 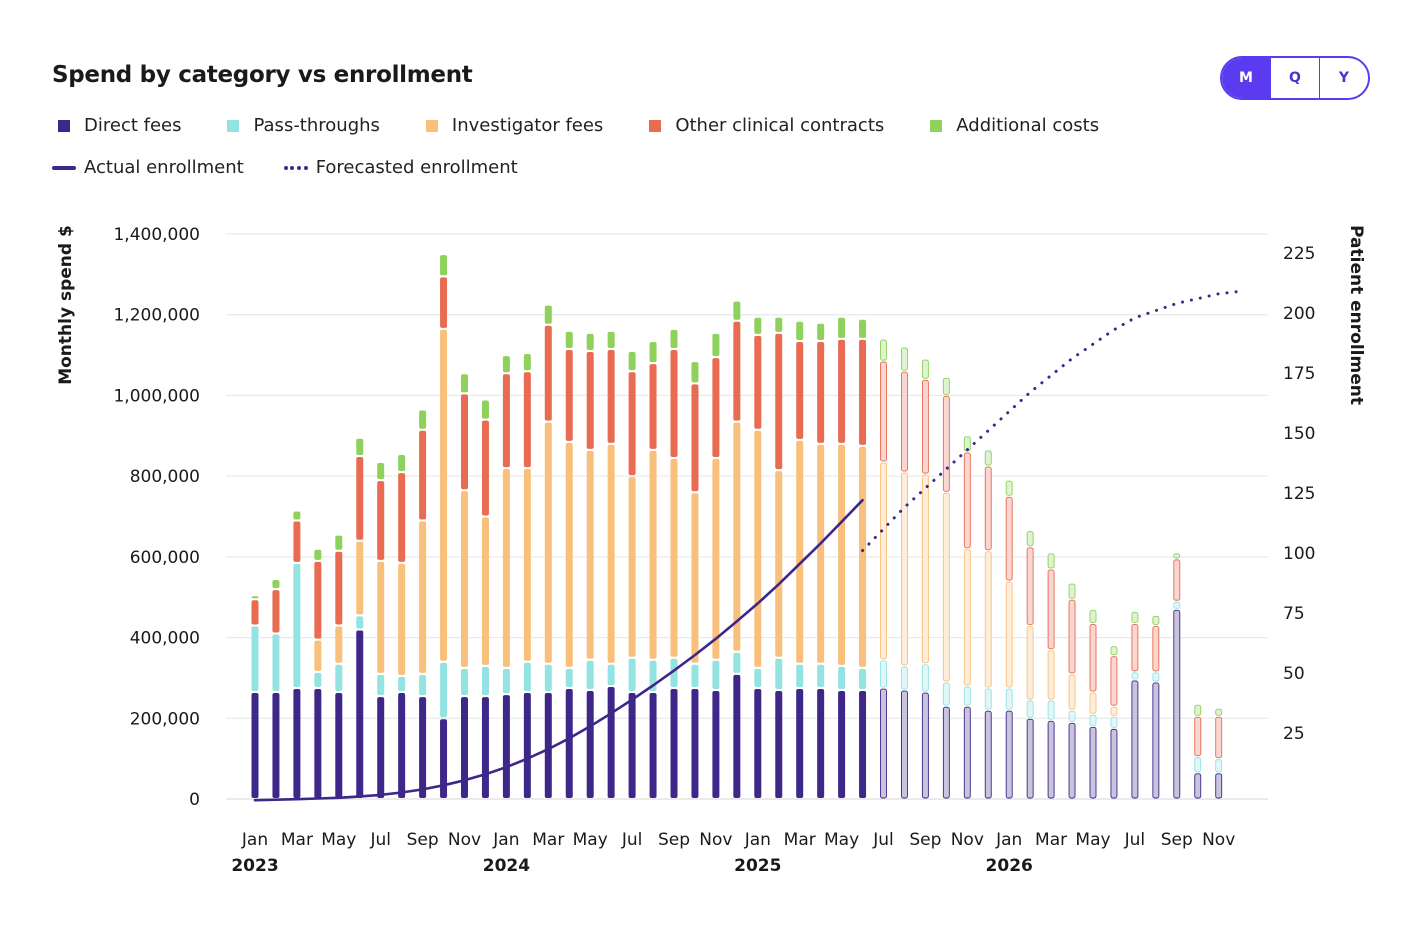 I want to click on period-toggle-year: Y, so click(x=1343, y=78).